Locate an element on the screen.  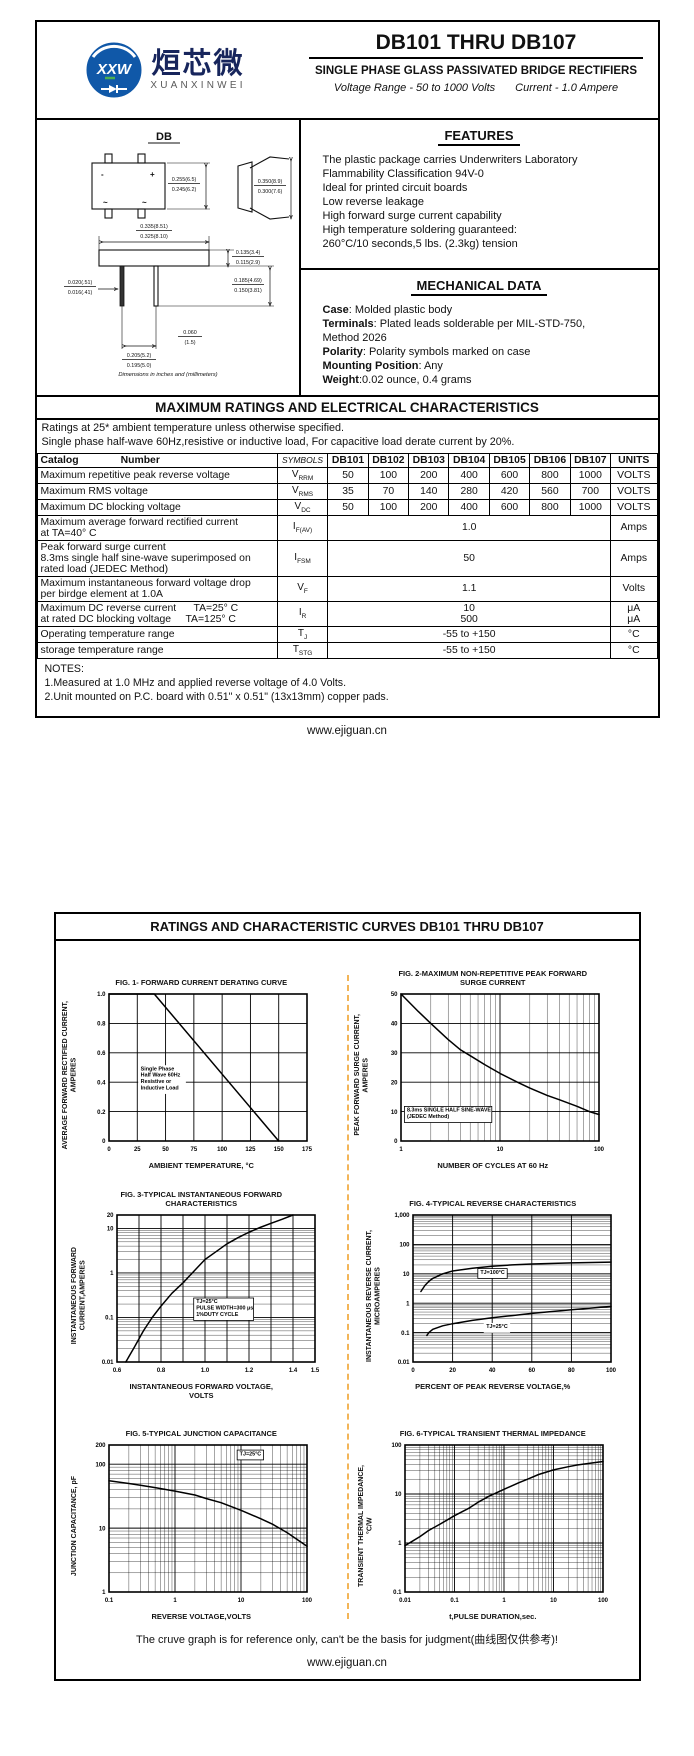
plus-mark: + is located at coordinates (152, 174).